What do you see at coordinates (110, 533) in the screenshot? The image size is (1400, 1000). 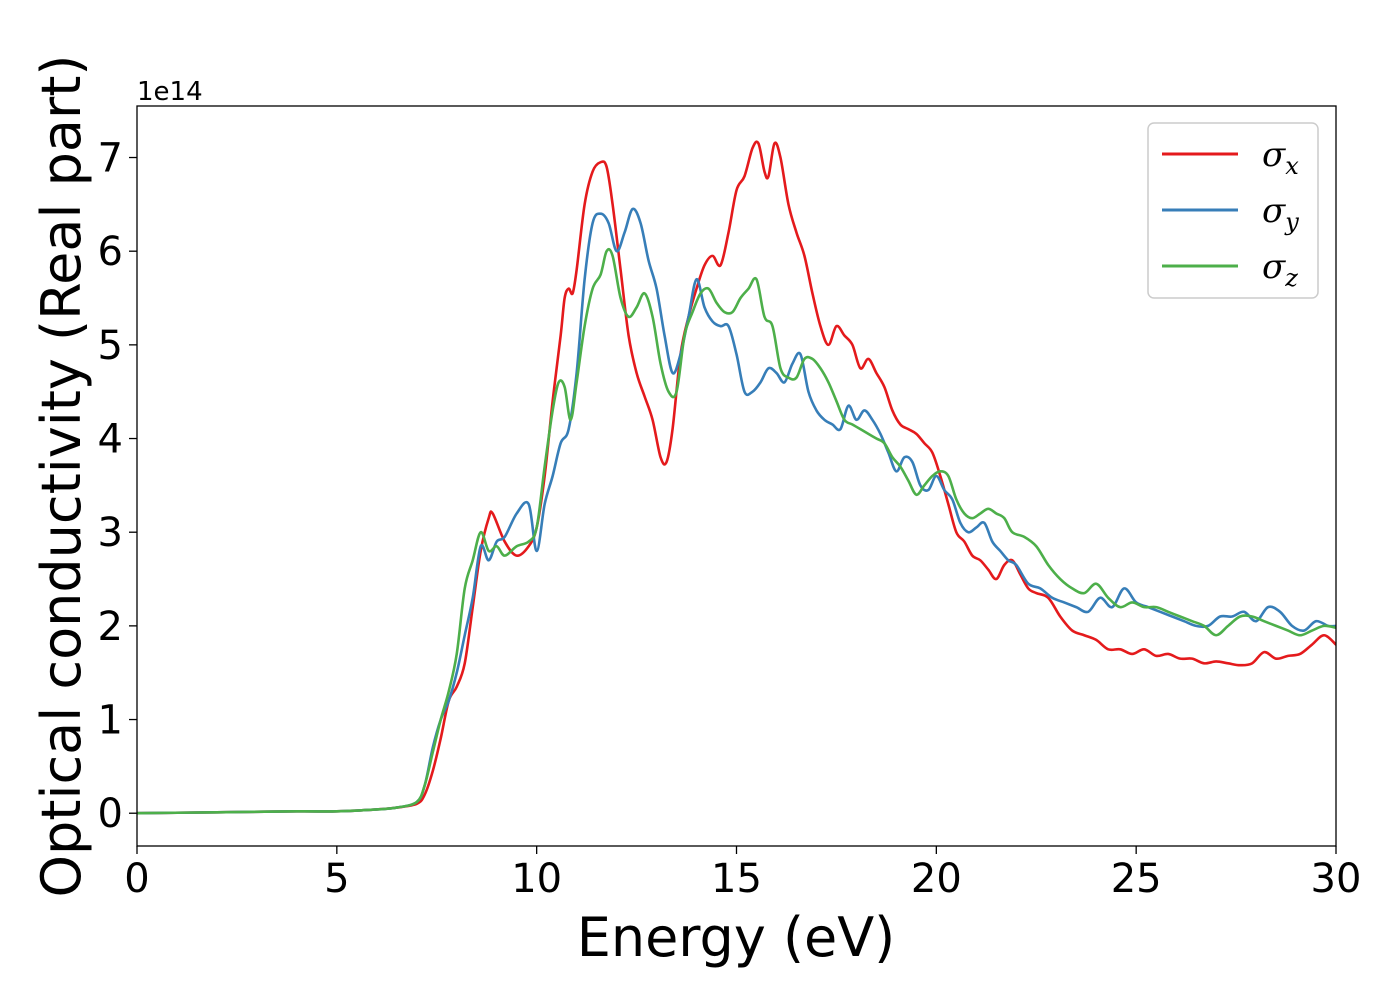 I see `y-tick-label: 3` at bounding box center [110, 533].